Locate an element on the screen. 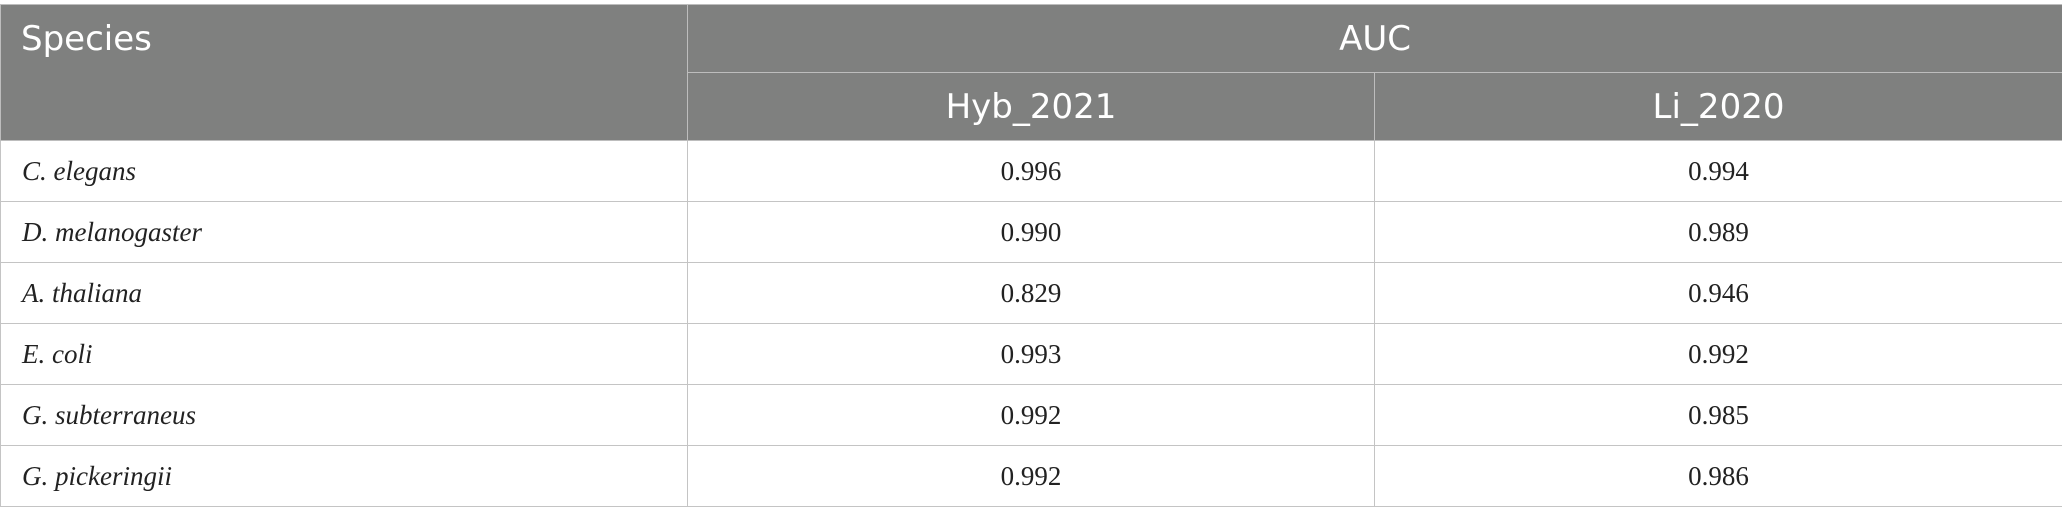 The image size is (2062, 528). li-2020-value: 0.946 is located at coordinates (1717, 293).